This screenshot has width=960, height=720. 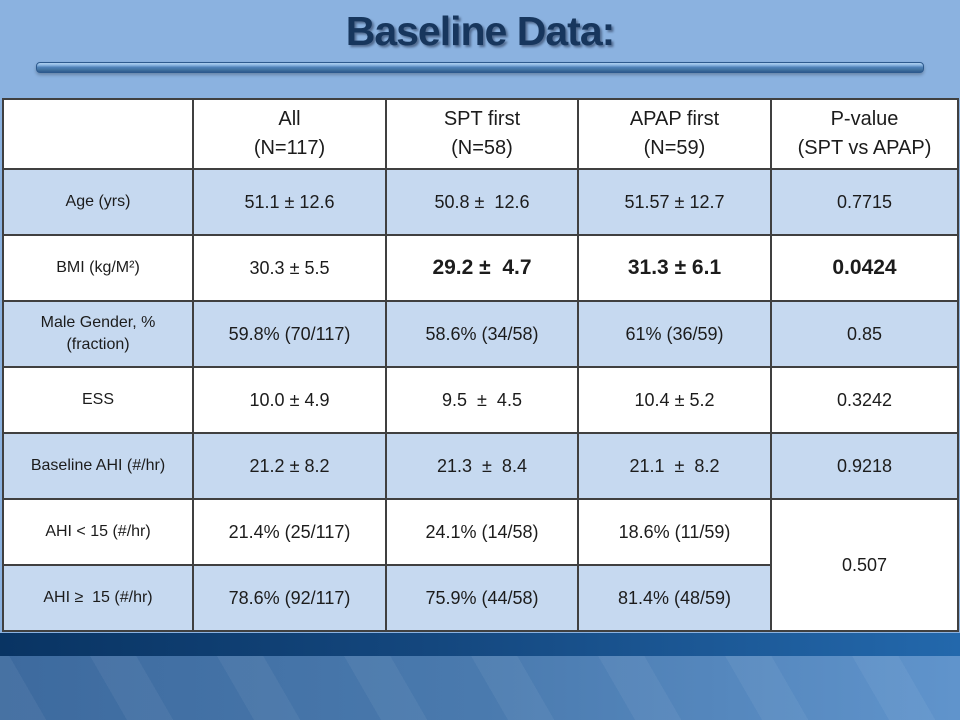 I want to click on cell-ess-all: 10.0 ± 4.9, so click(x=289, y=400).